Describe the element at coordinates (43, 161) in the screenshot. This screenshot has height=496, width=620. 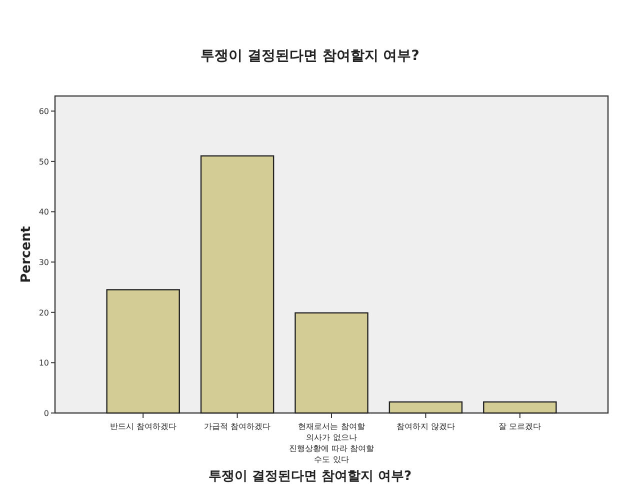
I see `y-tick-label: 50` at that location.